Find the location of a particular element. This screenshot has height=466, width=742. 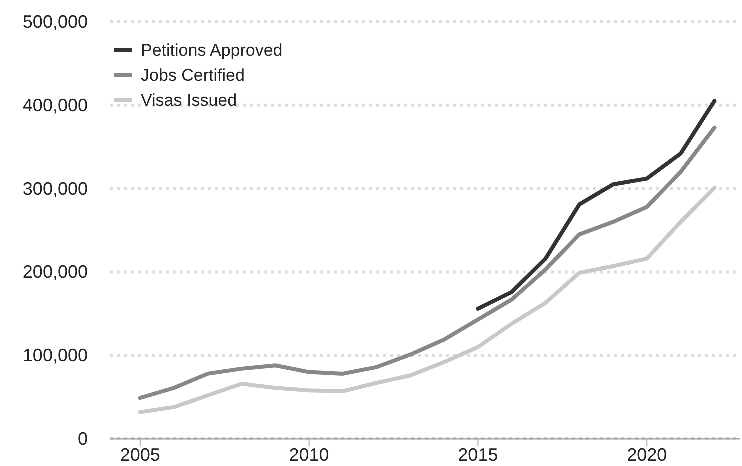

line-series is located at coordinates (596, 205).